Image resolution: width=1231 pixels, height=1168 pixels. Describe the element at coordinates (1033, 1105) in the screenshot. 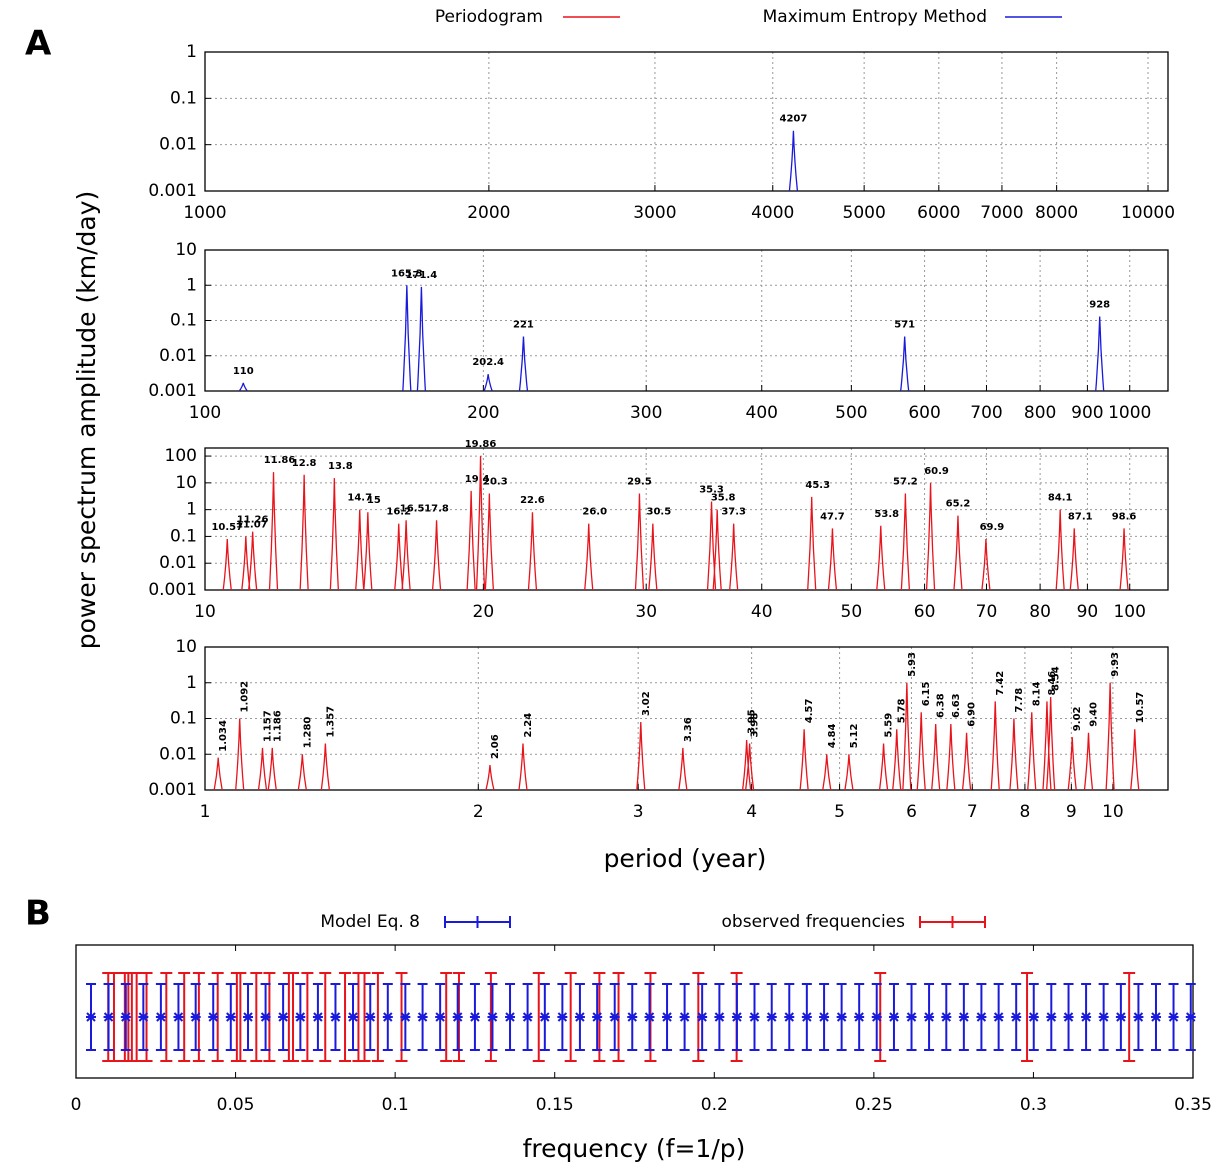

I see `x-tick-label: 0.3` at that location.